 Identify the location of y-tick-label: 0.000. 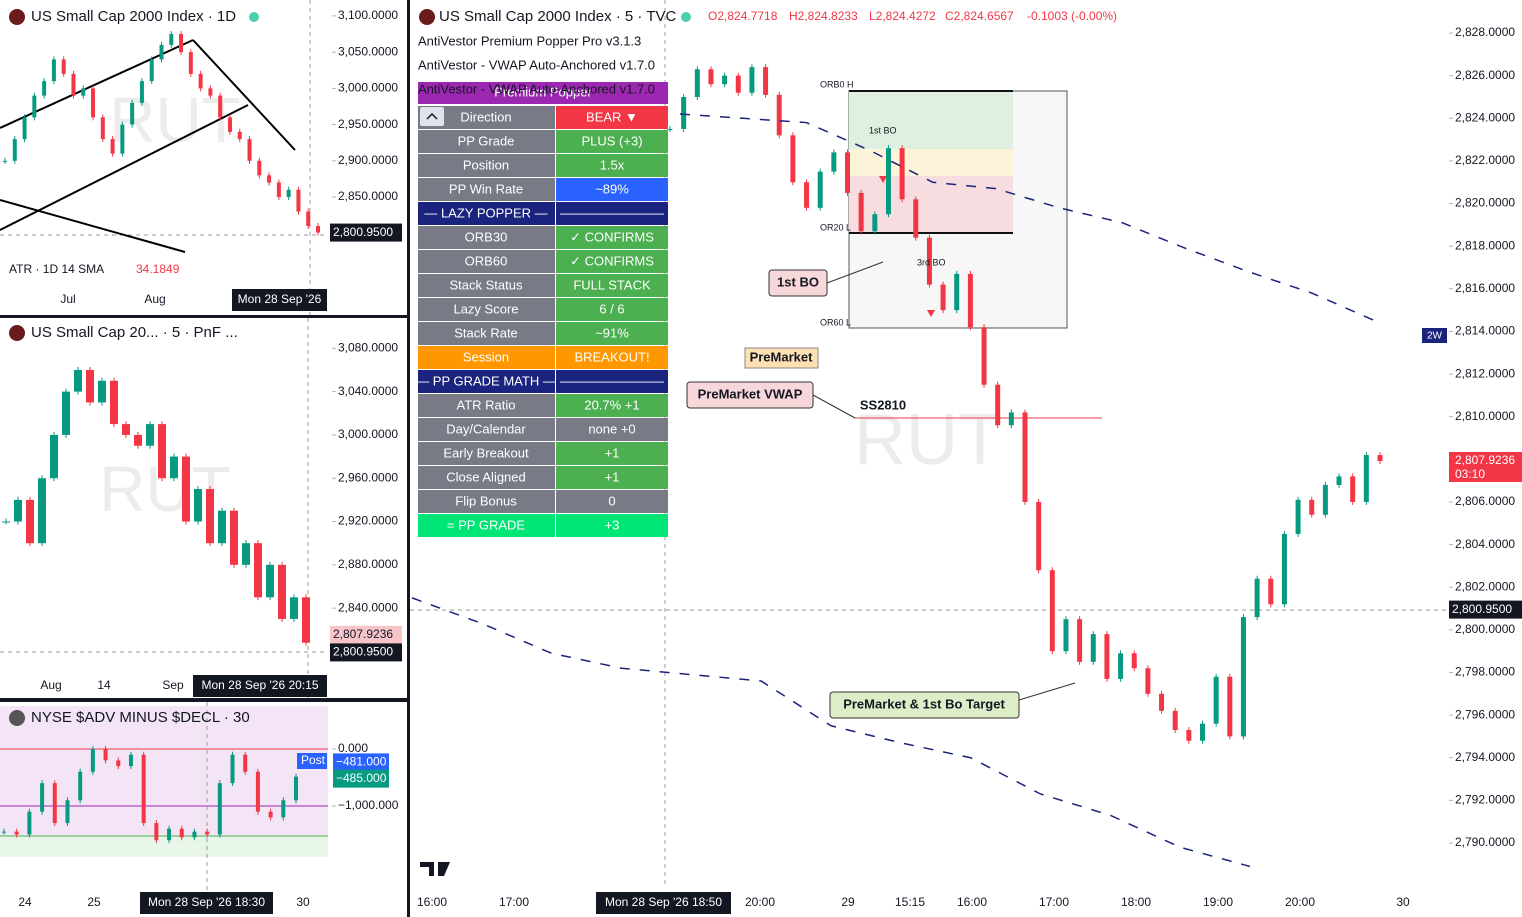
(353, 748).